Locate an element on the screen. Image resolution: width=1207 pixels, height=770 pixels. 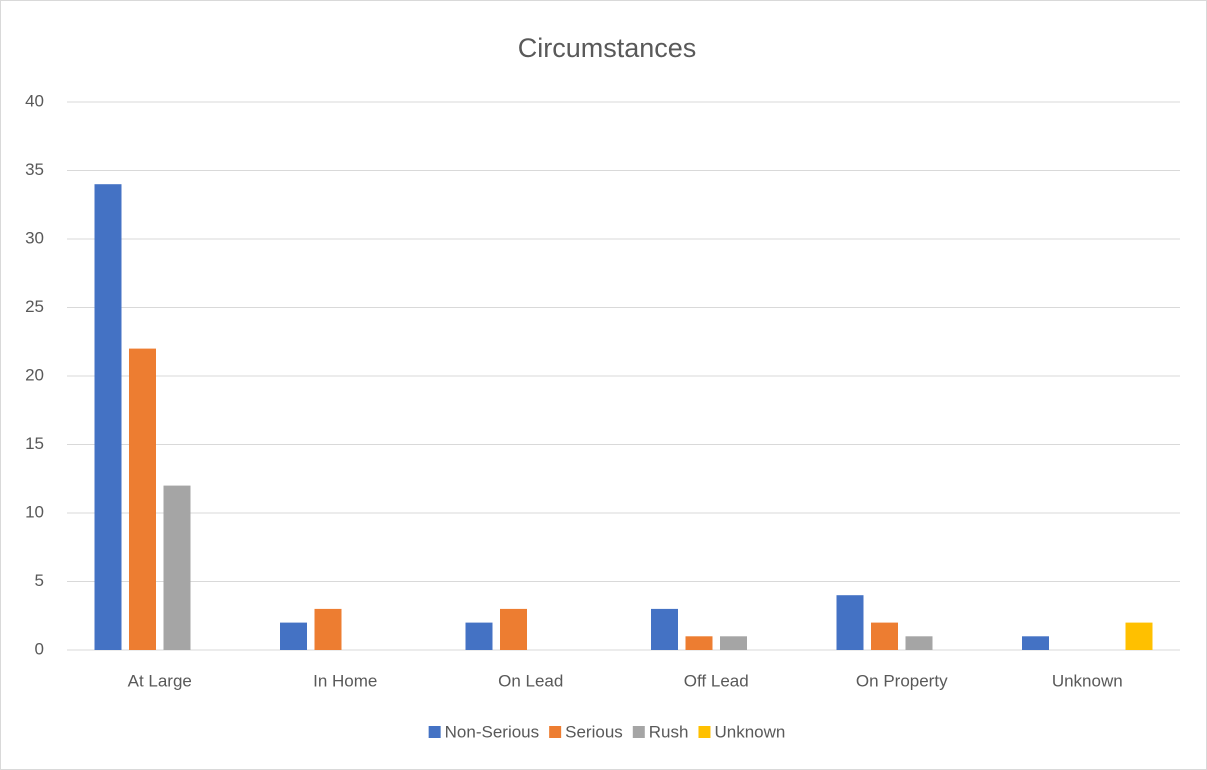
legend-label: Unknown is located at coordinates (749, 731).